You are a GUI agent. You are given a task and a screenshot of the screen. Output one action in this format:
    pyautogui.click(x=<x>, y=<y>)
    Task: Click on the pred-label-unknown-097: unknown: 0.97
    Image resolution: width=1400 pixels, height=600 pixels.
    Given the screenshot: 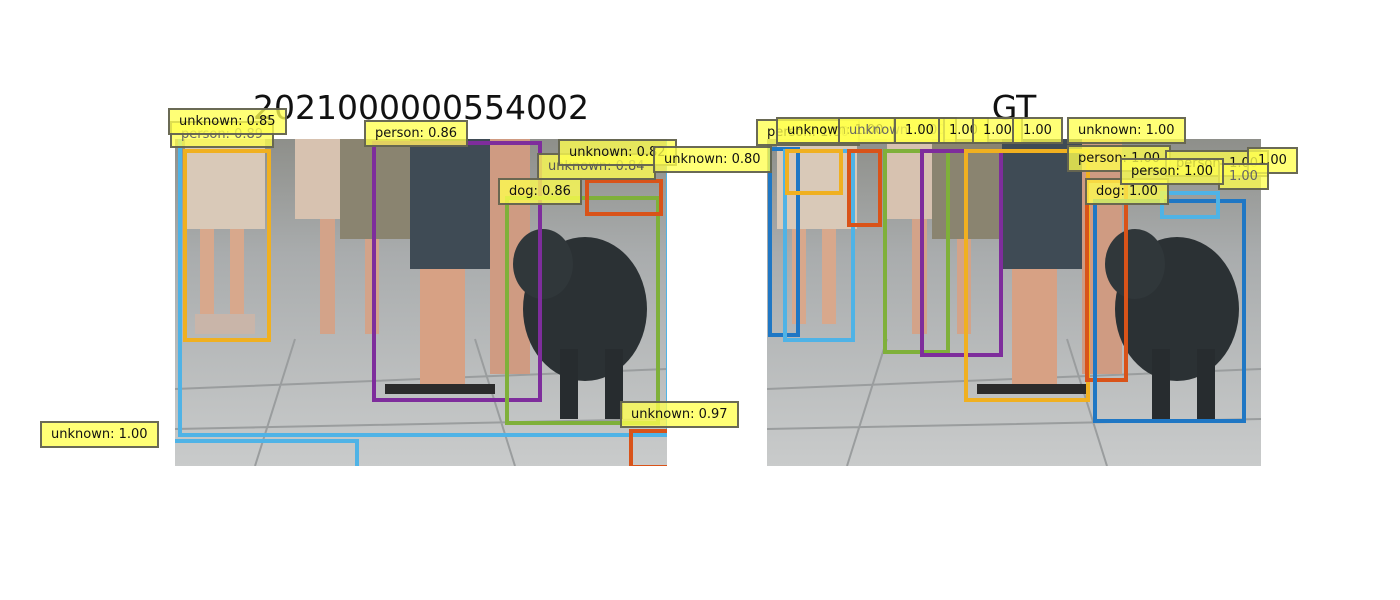 What is the action you would take?
    pyautogui.click(x=679, y=414)
    